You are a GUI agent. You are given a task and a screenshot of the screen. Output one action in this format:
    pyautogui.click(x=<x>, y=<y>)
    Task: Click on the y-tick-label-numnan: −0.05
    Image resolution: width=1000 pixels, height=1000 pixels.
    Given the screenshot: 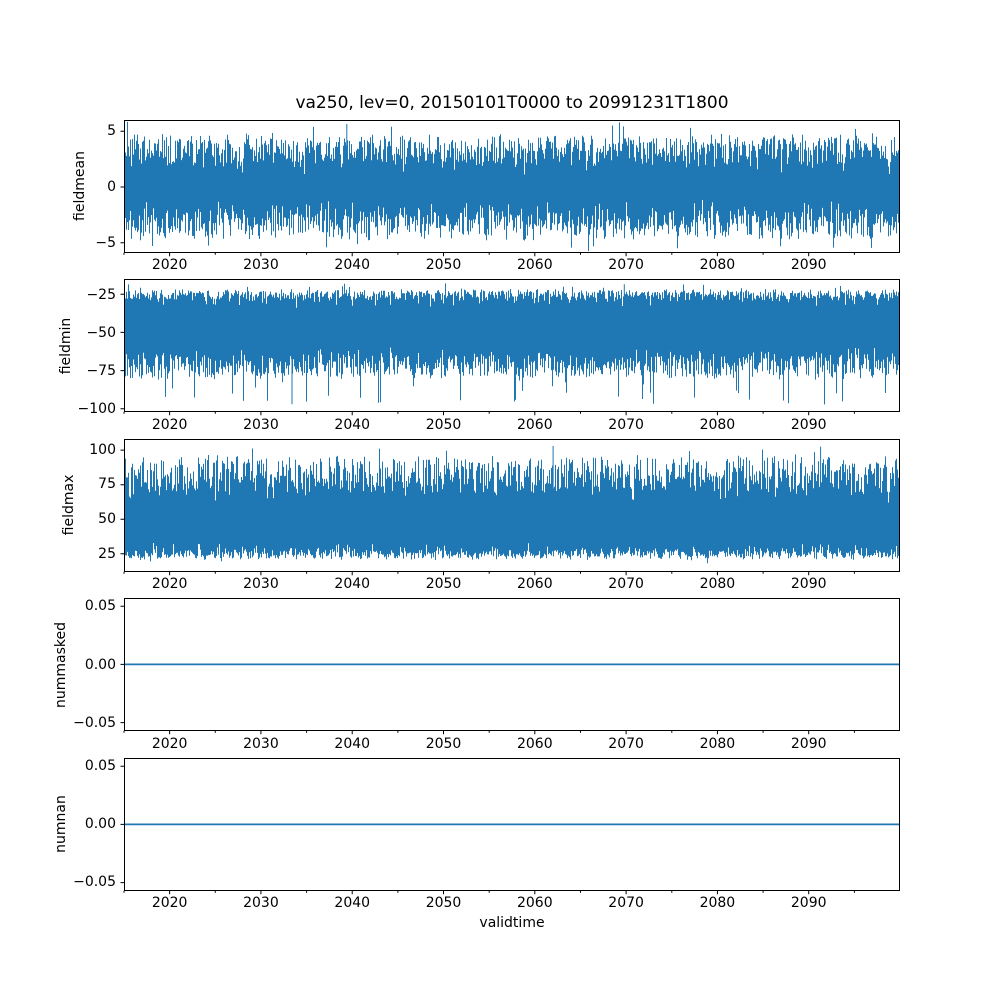 What is the action you would take?
    pyautogui.click(x=94, y=882)
    